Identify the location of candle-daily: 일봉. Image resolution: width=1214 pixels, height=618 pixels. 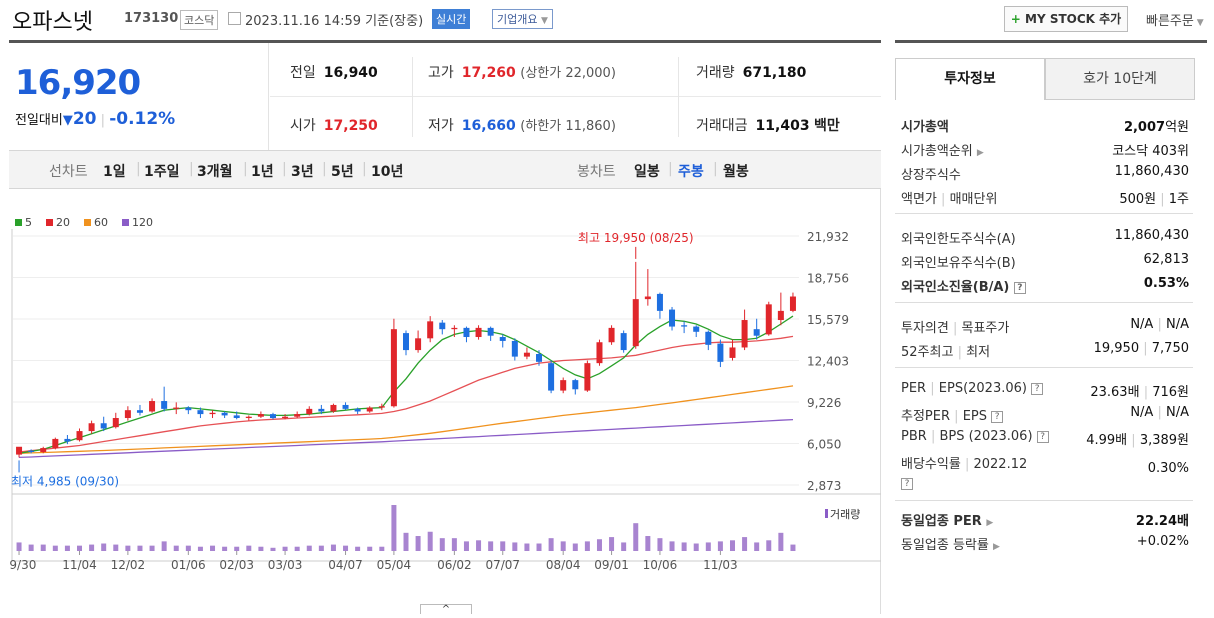
(647, 172).